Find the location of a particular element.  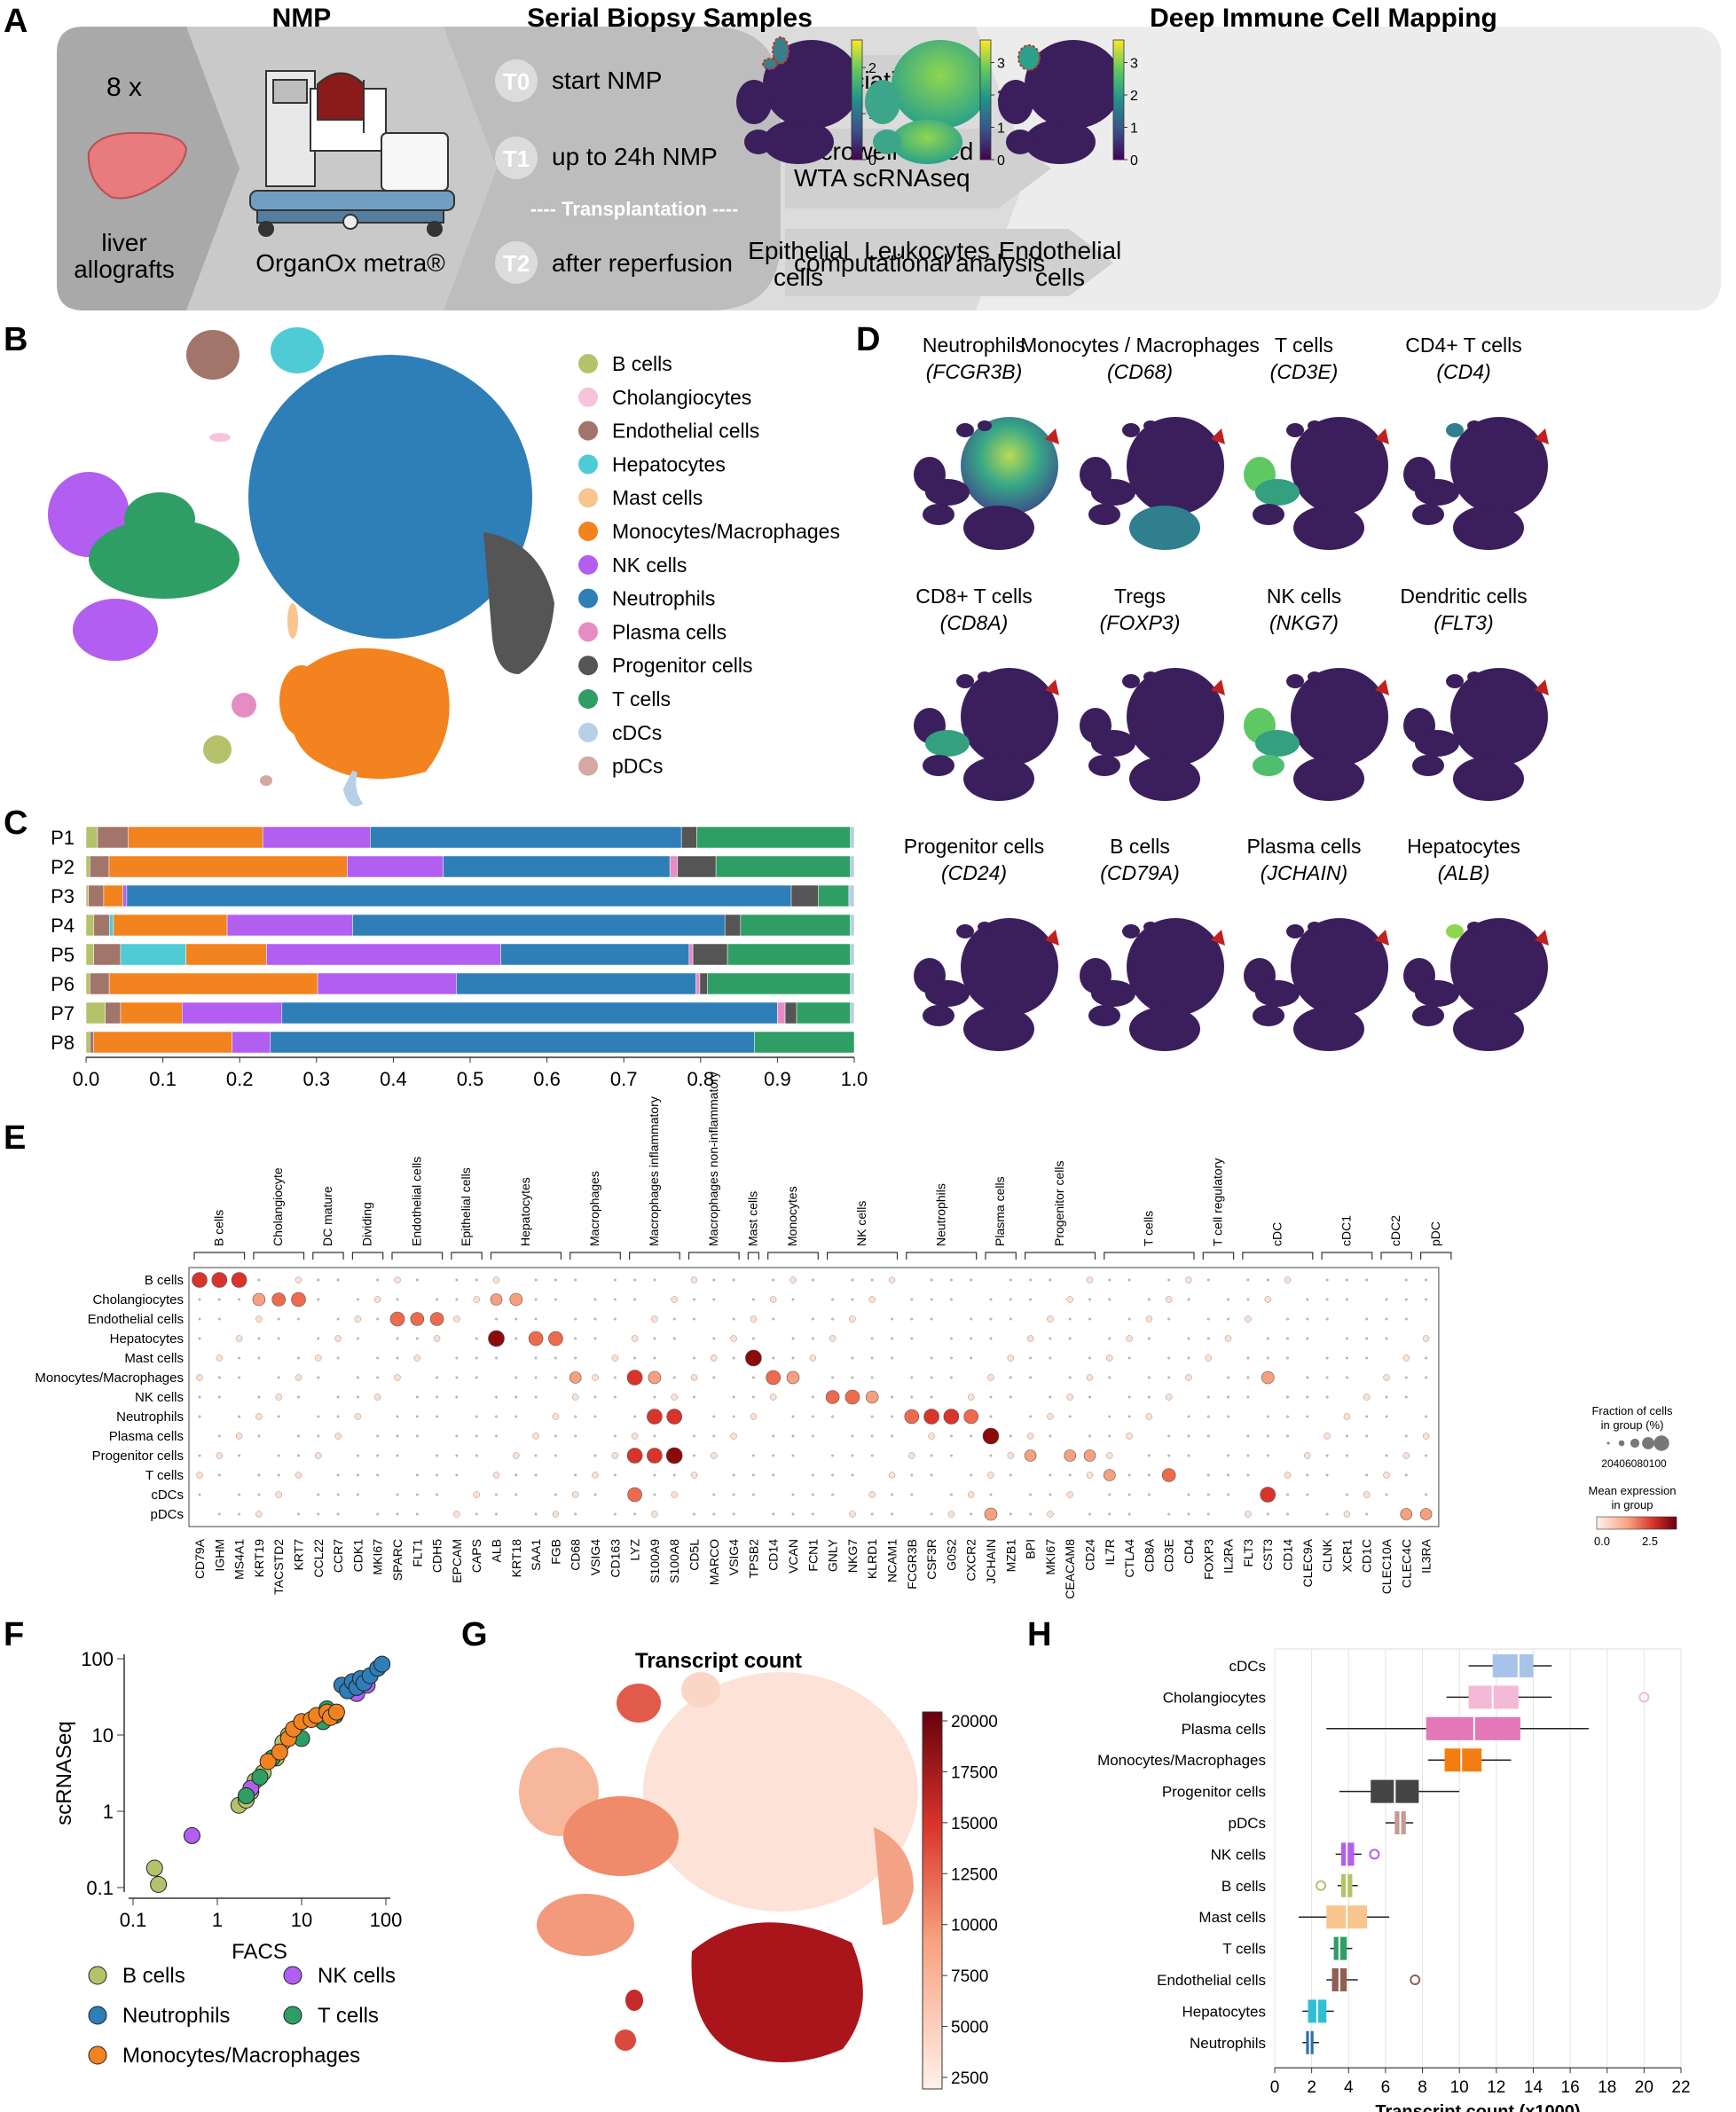

feature-gene-label: (CD24) is located at coordinates (974, 873).